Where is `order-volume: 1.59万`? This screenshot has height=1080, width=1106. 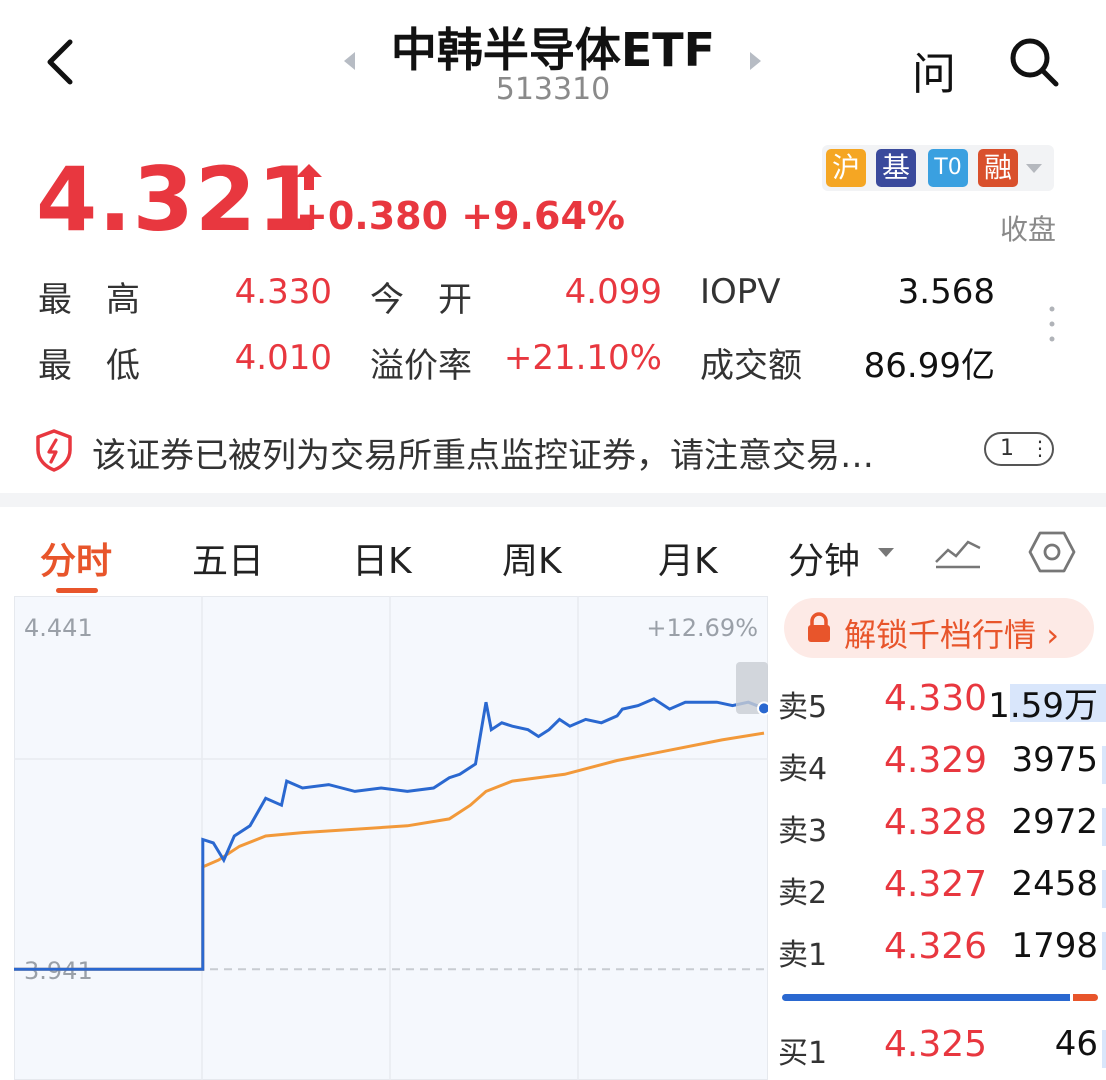 order-volume: 1.59万 is located at coordinates (1043, 706).